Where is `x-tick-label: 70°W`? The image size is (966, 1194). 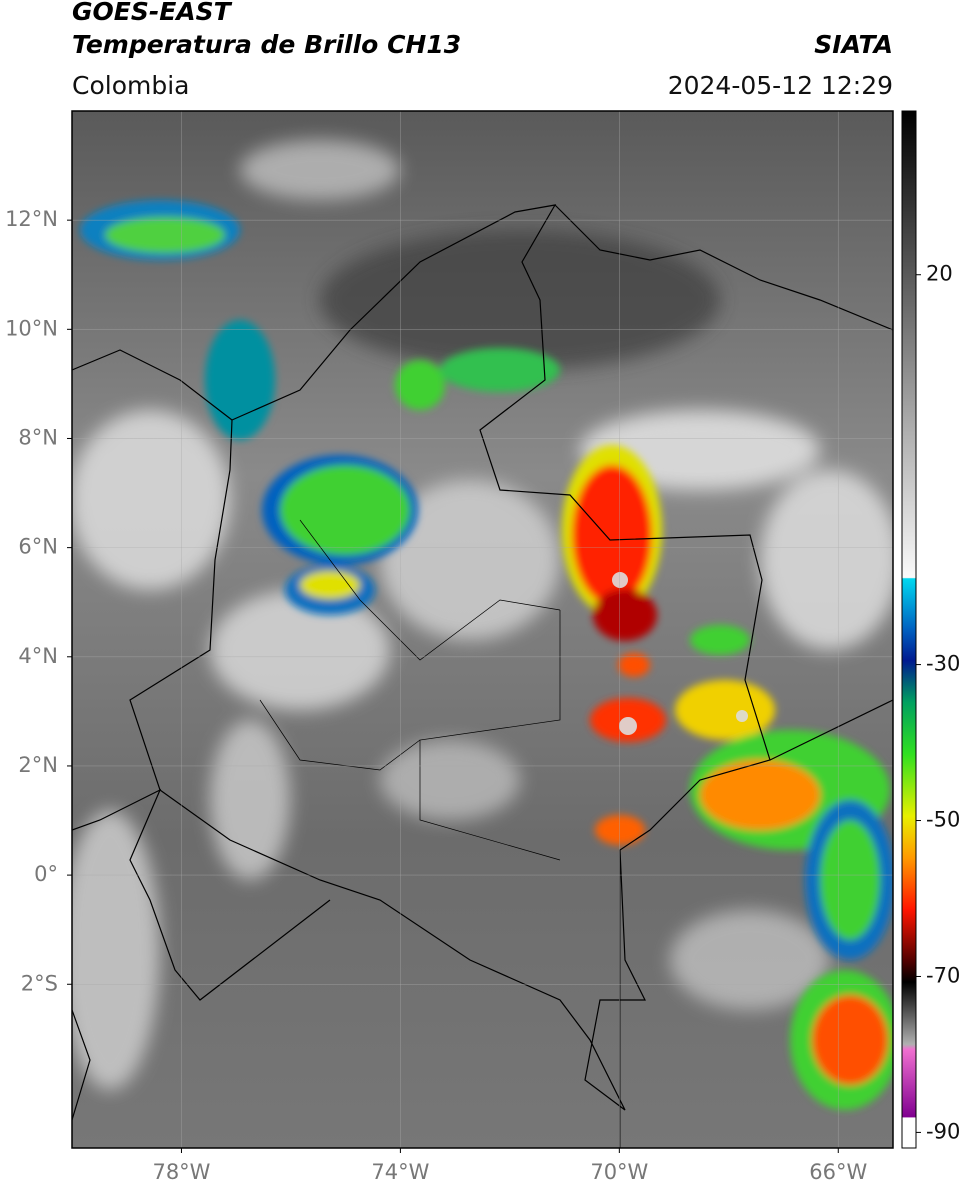
x-tick-label: 70°W is located at coordinates (619, 1172).